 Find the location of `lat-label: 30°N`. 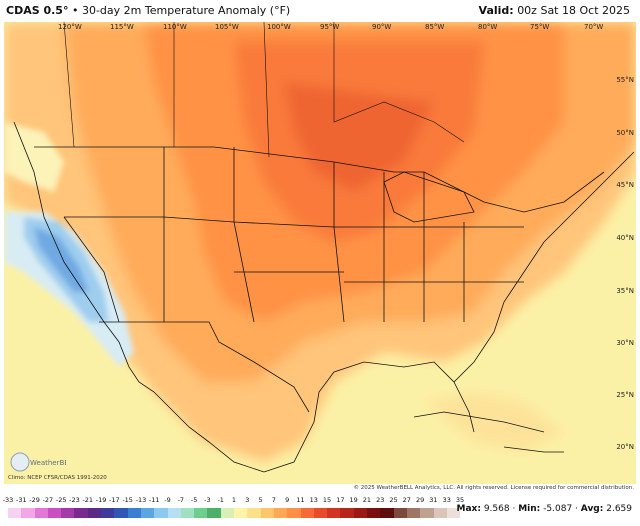

lat-label: 30°N is located at coordinates (625, 343).